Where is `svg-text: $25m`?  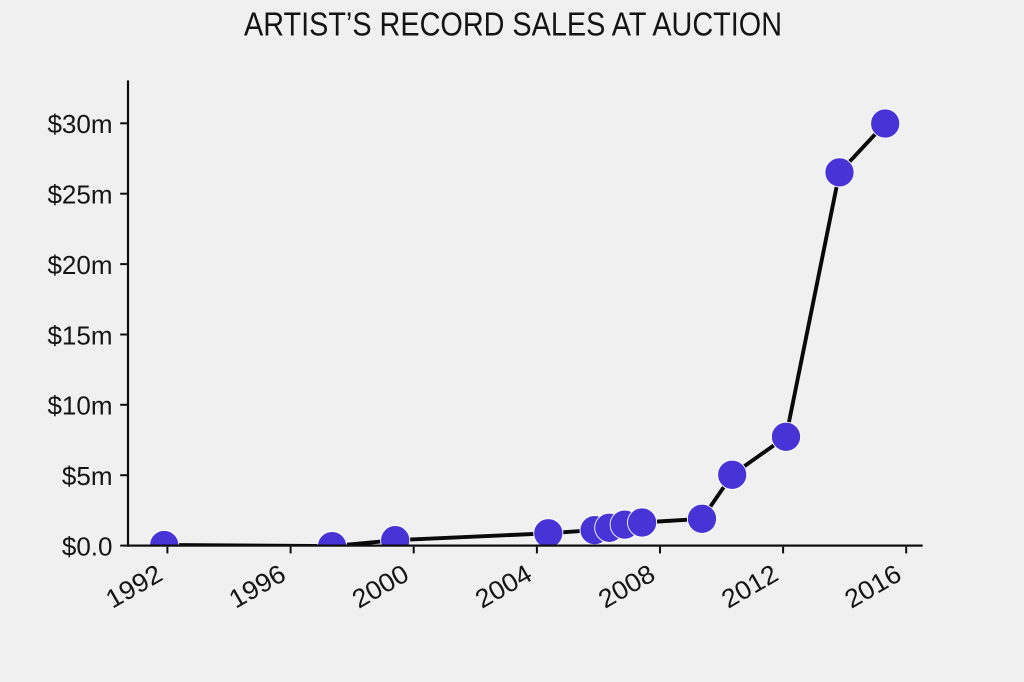
svg-text: $25m is located at coordinates (79, 195).